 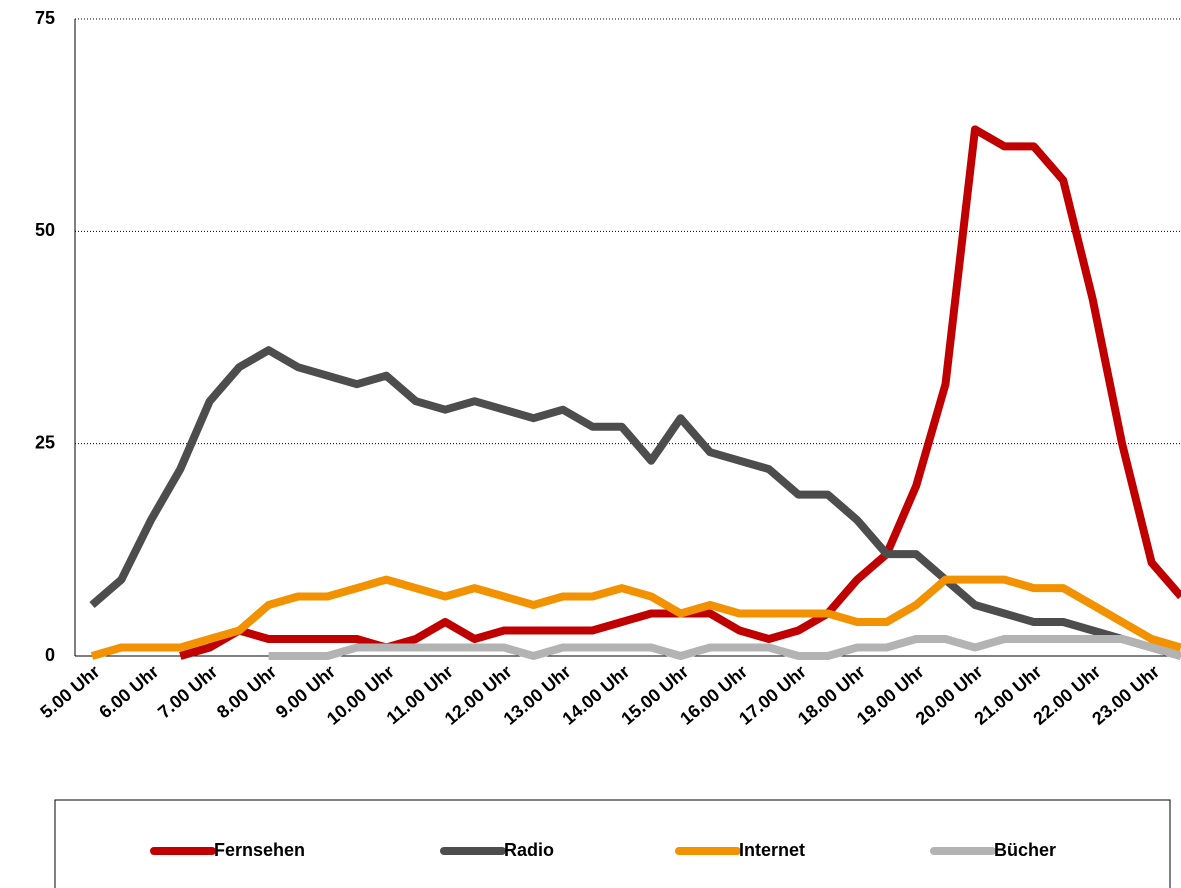 What do you see at coordinates (187, 691) in the screenshot?
I see `x-tick-label: 7.00 Uhr` at bounding box center [187, 691].